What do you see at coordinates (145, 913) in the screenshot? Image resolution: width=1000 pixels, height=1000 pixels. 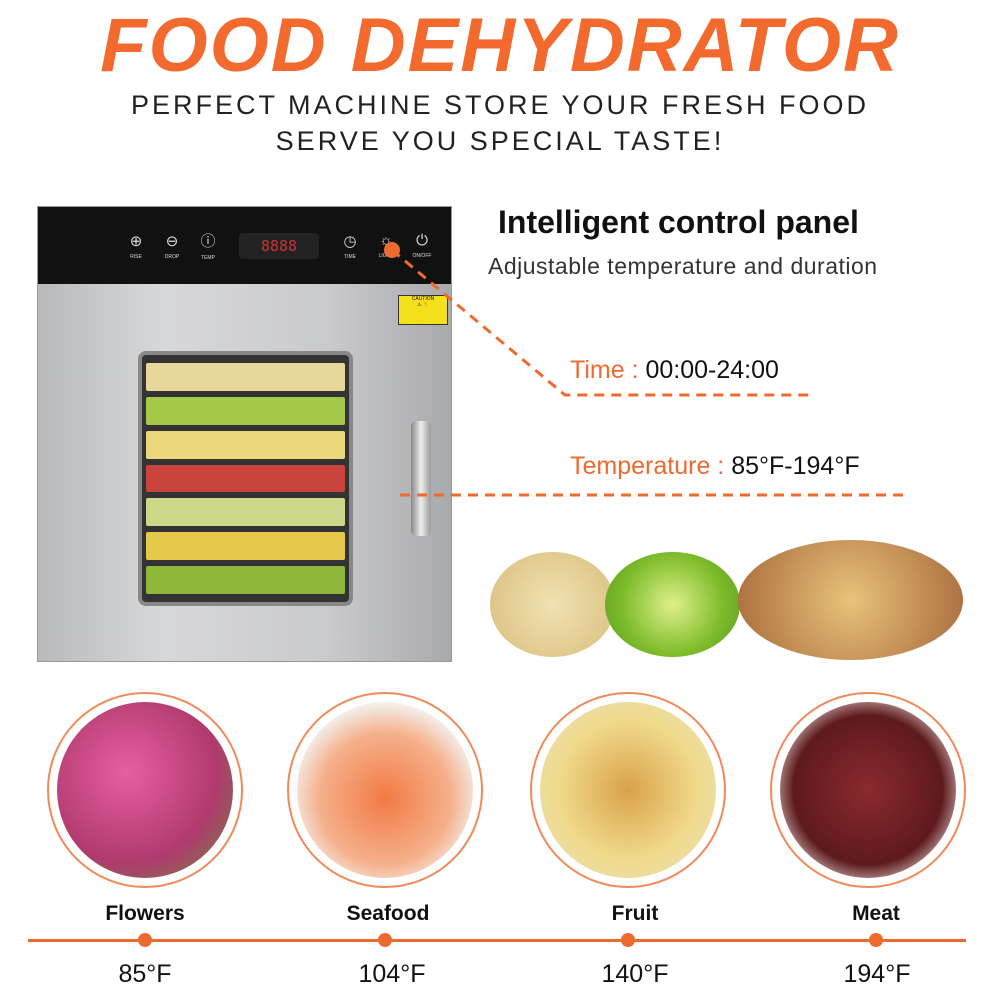 I see `category-flowers: Flowers` at bounding box center [145, 913].